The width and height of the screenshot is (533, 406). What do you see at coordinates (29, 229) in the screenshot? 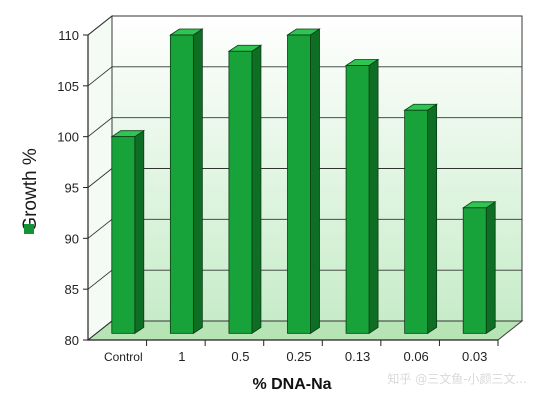
I see `legend-swatch` at bounding box center [29, 229].